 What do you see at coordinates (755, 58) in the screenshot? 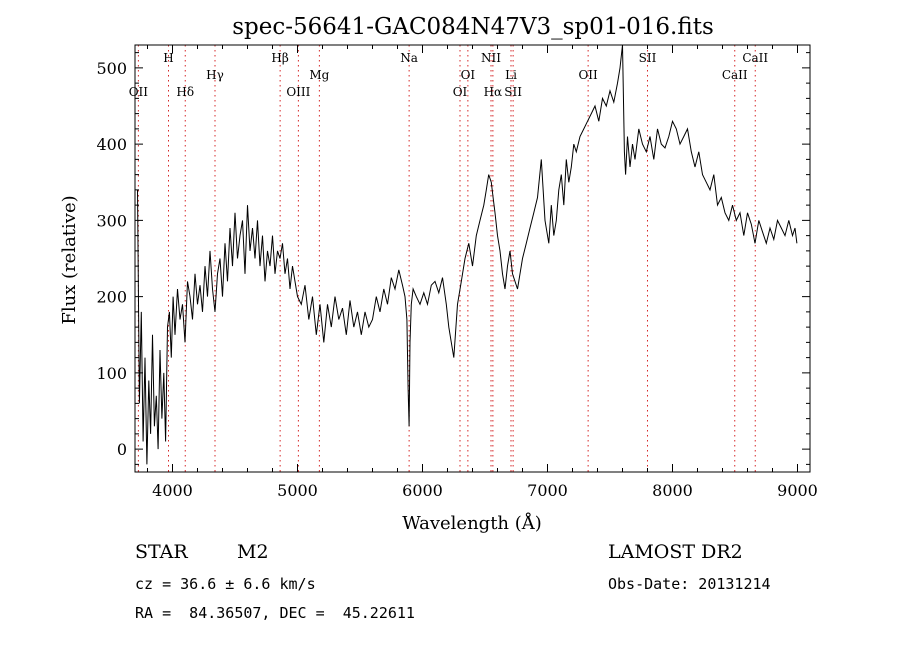
I see `line-label-17: CaII` at bounding box center [755, 58].